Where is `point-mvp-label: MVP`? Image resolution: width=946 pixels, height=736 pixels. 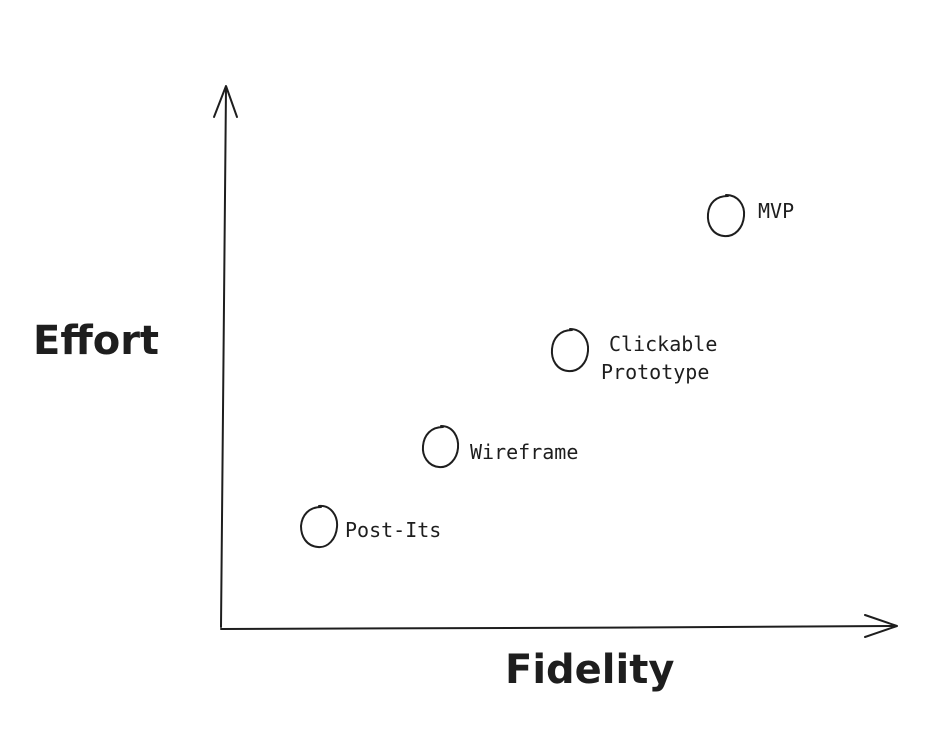
point-mvp-label: MVP is located at coordinates (776, 211).